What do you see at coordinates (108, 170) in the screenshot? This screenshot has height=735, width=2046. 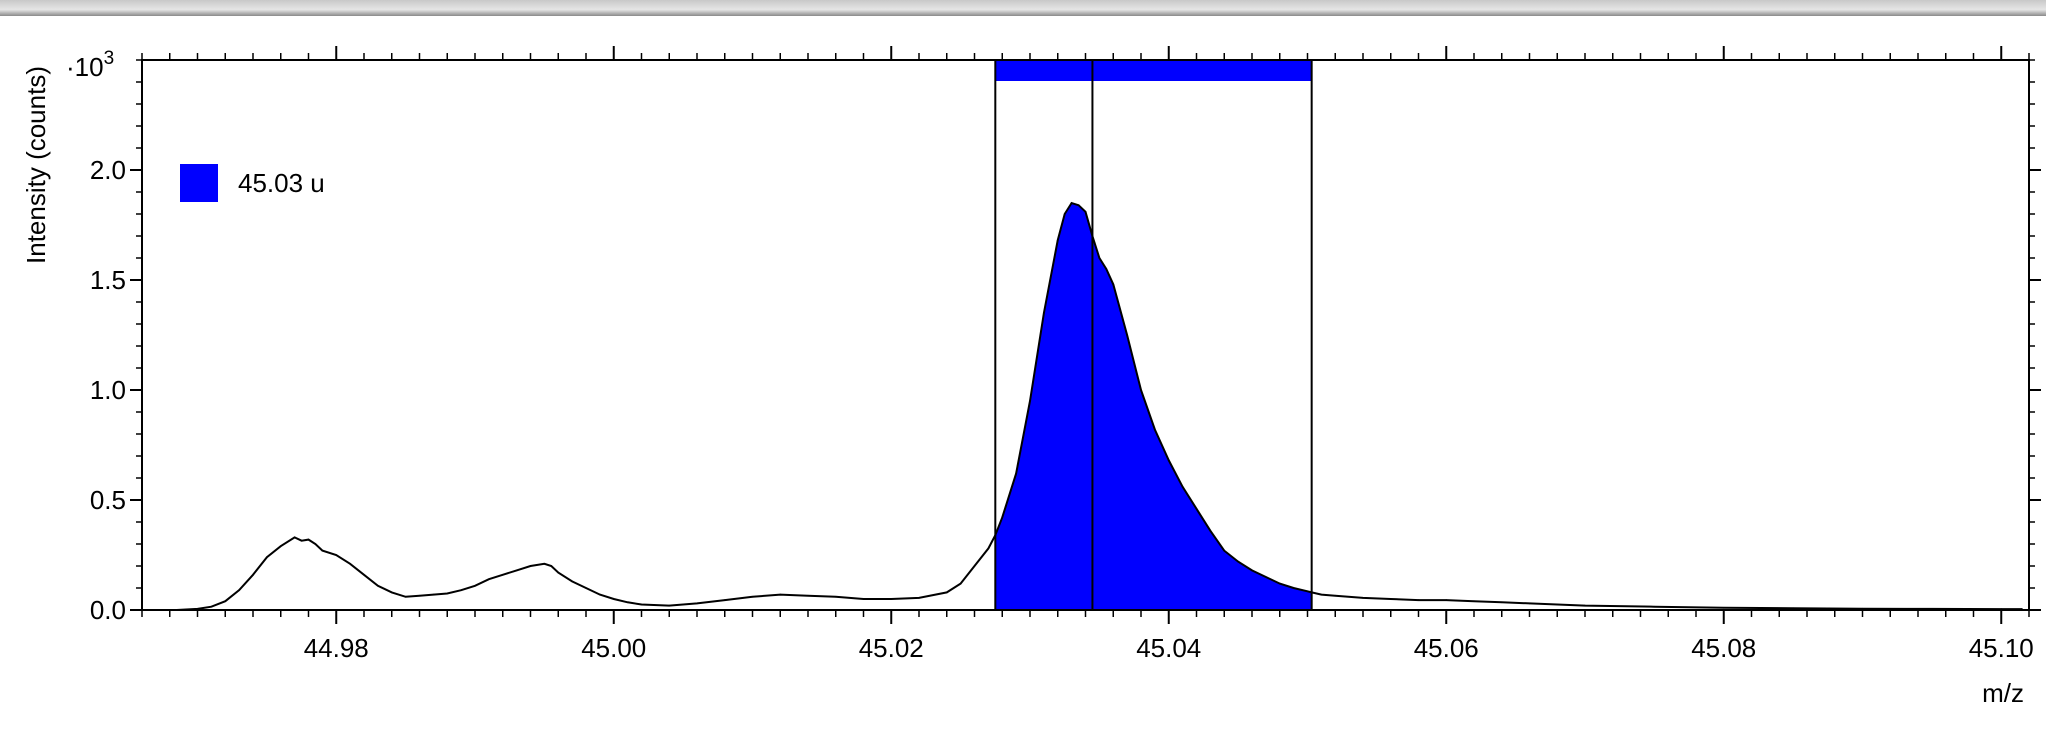 I see `y-tick-label: 2.0` at bounding box center [108, 170].